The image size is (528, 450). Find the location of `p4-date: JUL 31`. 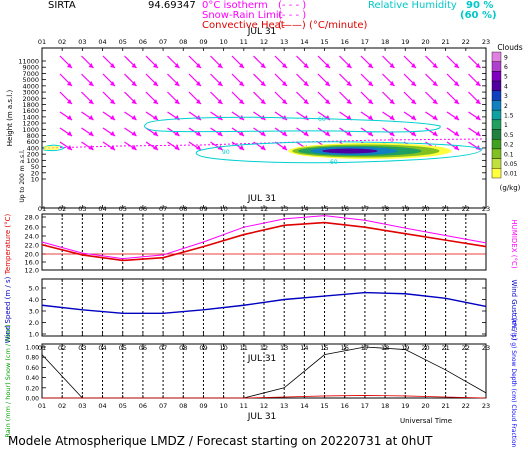

p4-date: JUL 31 is located at coordinates (262, 417).